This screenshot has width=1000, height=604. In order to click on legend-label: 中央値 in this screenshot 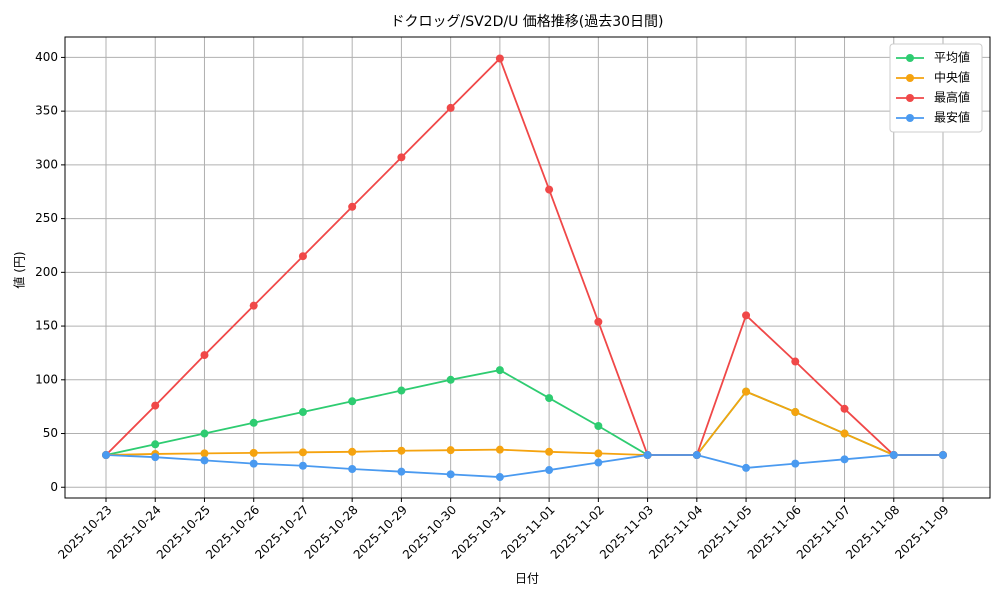, I will do `click(952, 77)`.